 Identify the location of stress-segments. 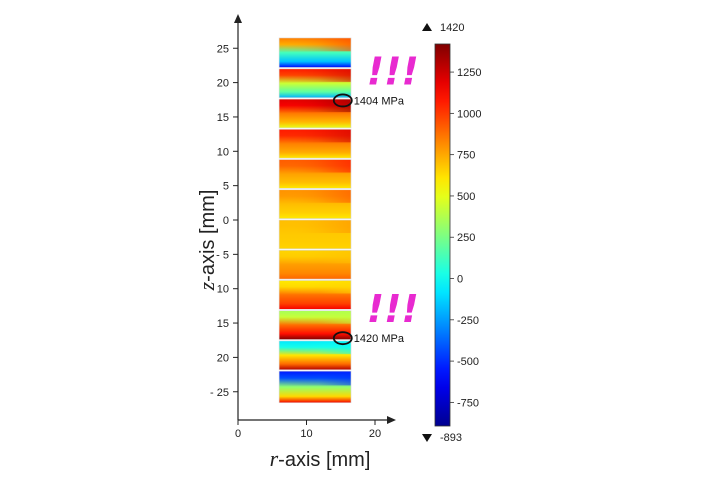
(315, 220).